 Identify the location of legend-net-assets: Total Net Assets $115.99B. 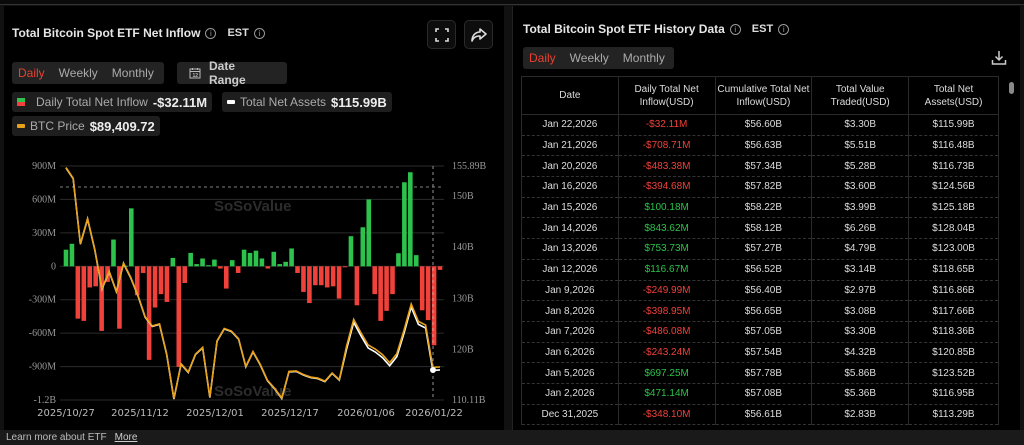
(307, 102).